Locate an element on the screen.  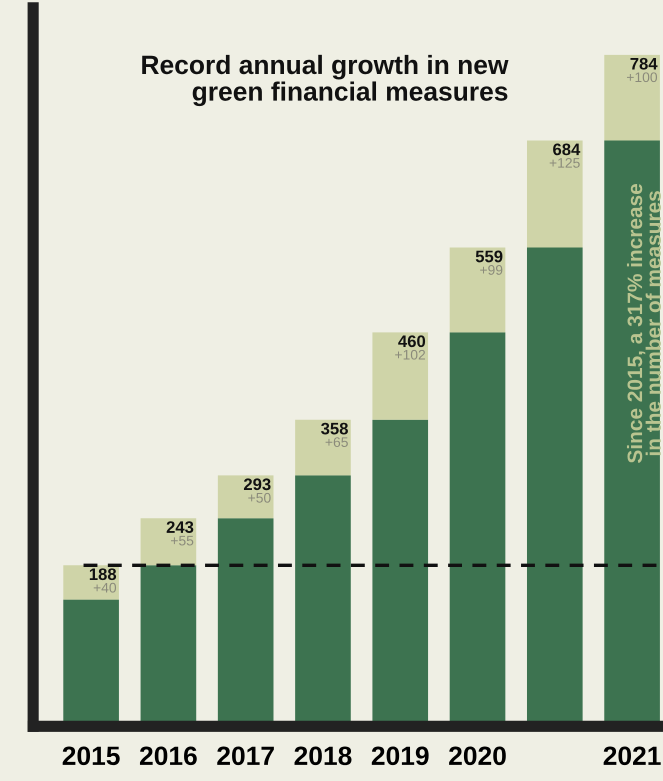
total-label: 784 is located at coordinates (644, 64).